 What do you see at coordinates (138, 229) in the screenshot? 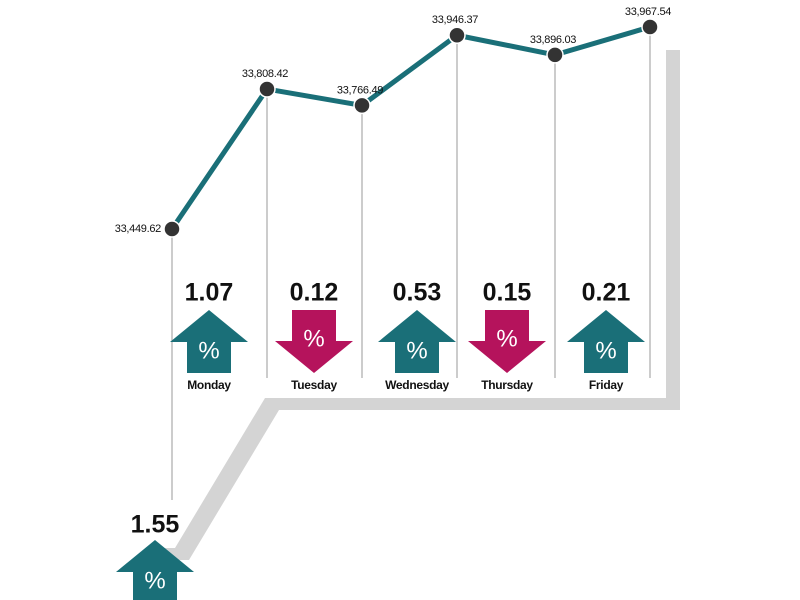
I see `point-label: 33,449.62` at bounding box center [138, 229].